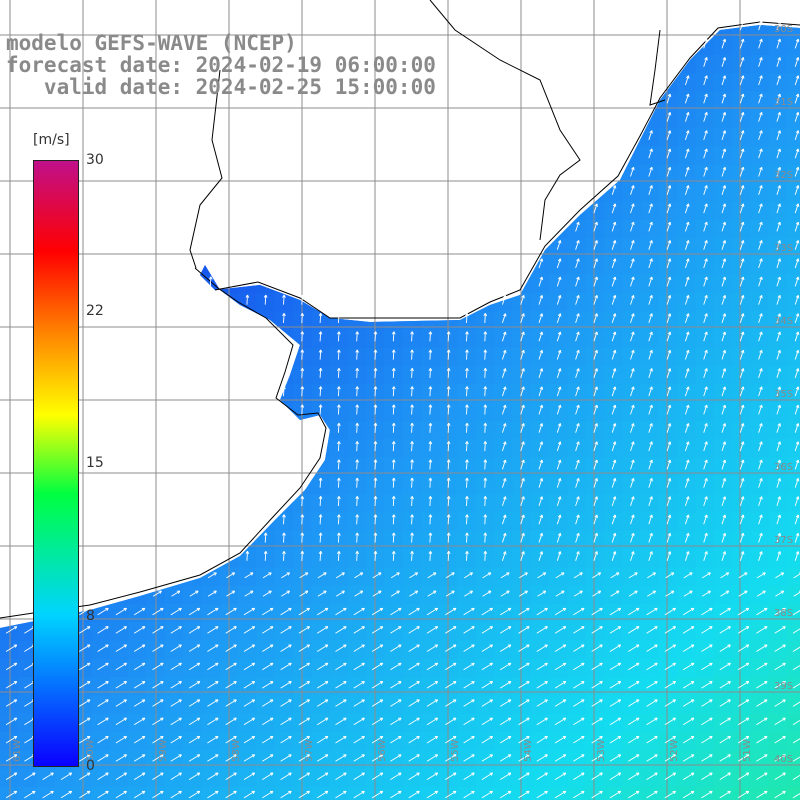 Image resolution: width=800 pixels, height=800 pixels. I want to click on title-forecast-date: forecast date: 2024-02-19 06:00:00, so click(221, 65).